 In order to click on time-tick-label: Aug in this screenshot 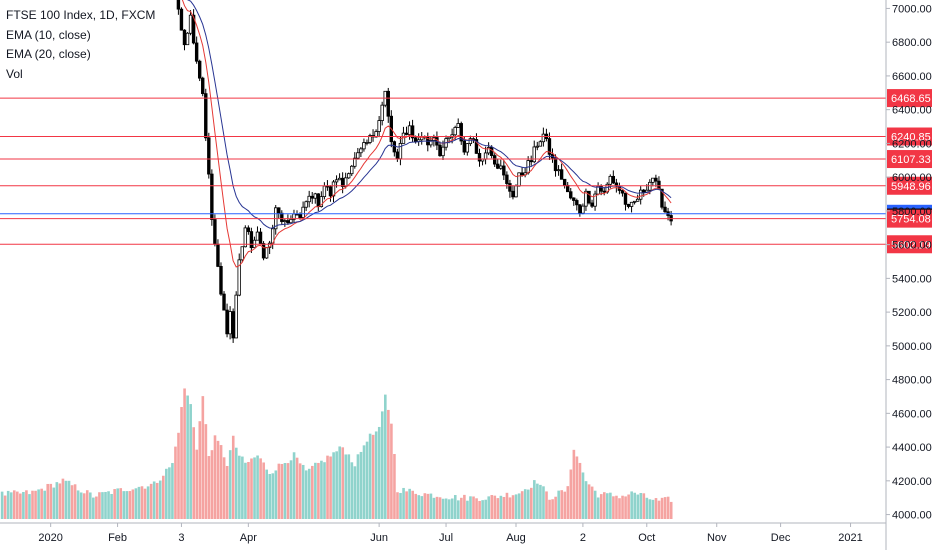, I will do `click(516, 538)`.